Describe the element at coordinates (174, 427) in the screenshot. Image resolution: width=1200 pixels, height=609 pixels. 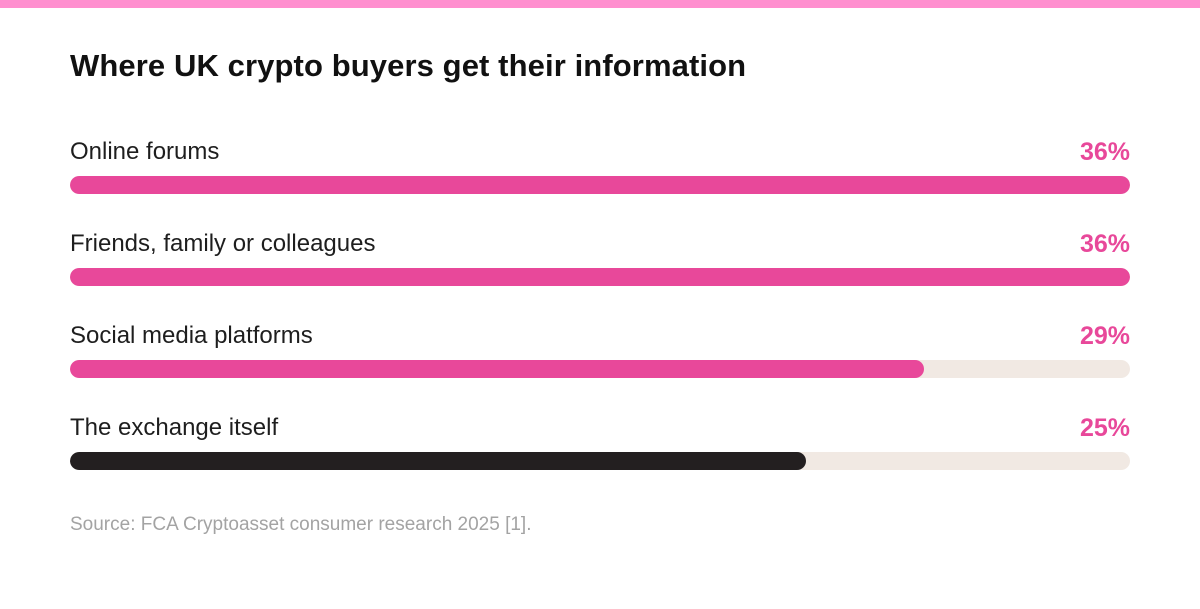
I see `bar-category-label: The exchange itself` at that location.